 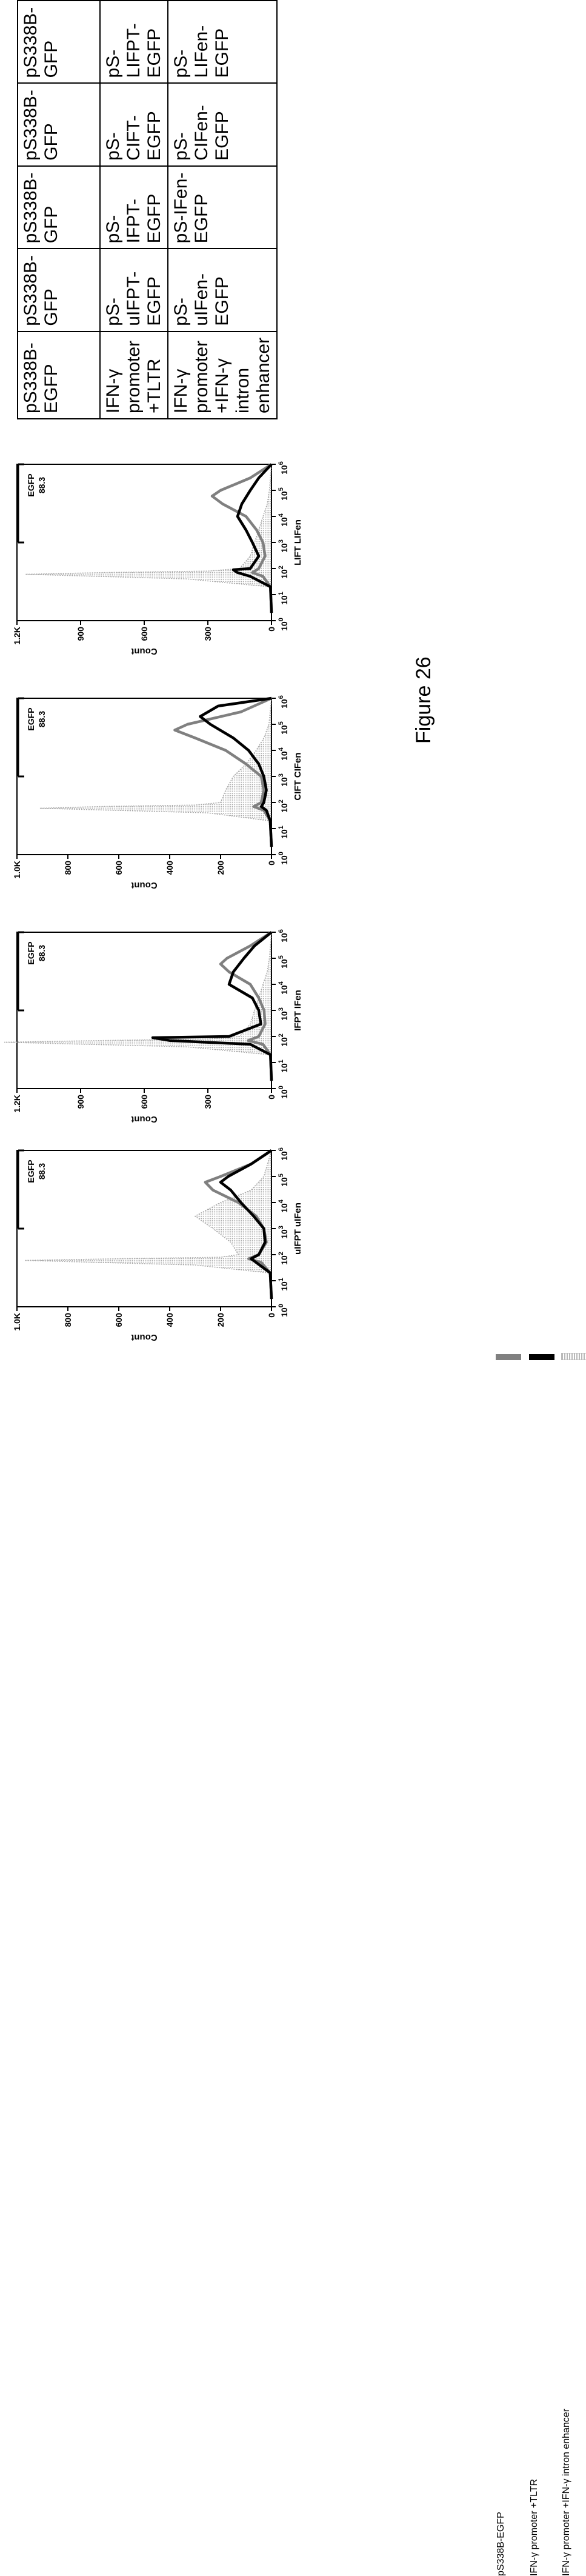 What do you see at coordinates (424, 700) in the screenshot?
I see `figure-caption: Figure 26` at bounding box center [424, 700].